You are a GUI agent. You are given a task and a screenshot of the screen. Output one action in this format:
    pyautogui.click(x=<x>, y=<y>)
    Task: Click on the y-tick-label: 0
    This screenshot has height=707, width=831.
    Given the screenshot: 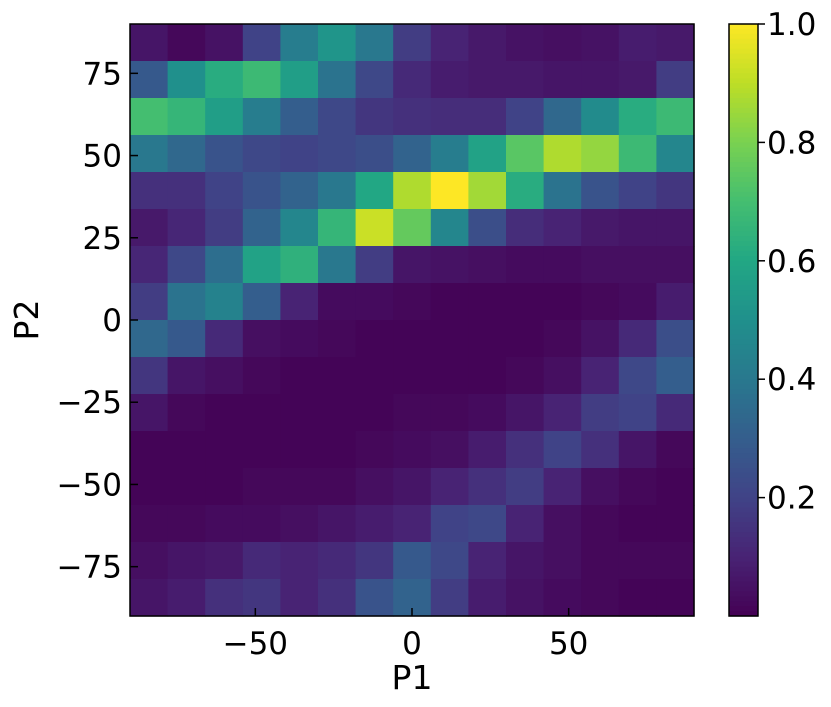 What is the action you would take?
    pyautogui.click(x=112, y=321)
    